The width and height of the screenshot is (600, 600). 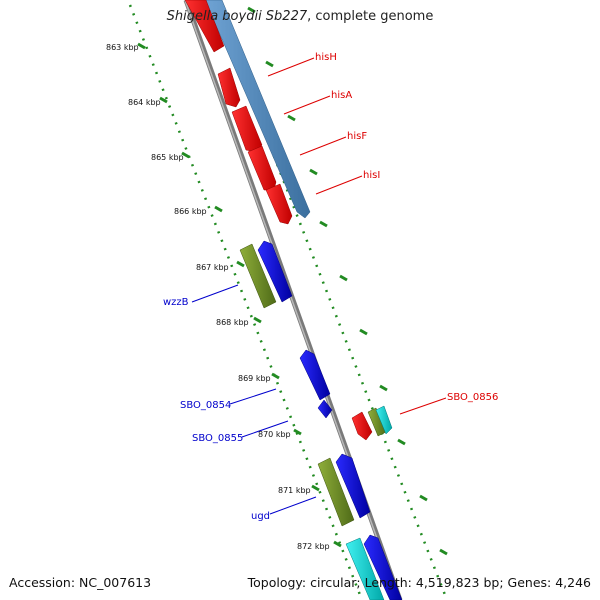 What do you see at coordinates (362, 426) in the screenshot?
I see `gene-red-sbo0856` at bounding box center [362, 426].